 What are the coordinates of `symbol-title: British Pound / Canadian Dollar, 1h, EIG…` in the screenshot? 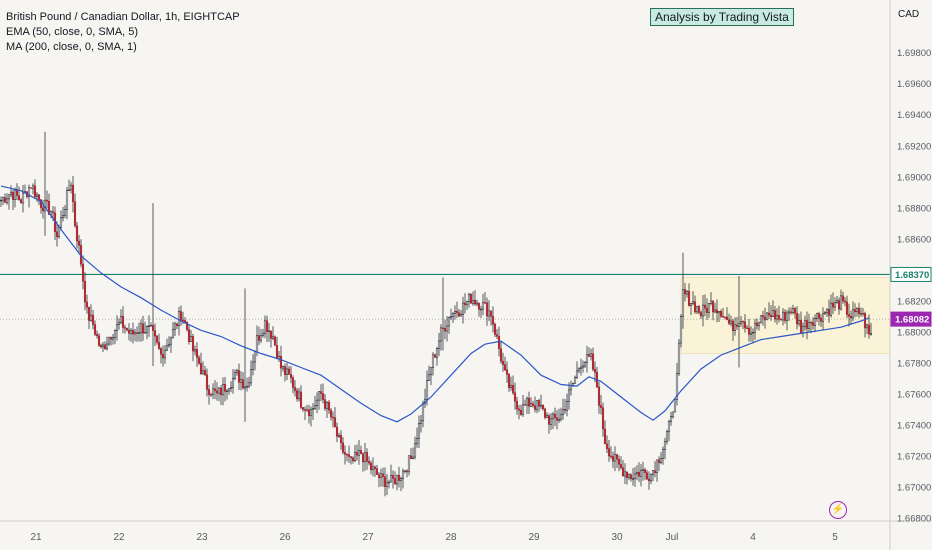 It's located at (123, 17).